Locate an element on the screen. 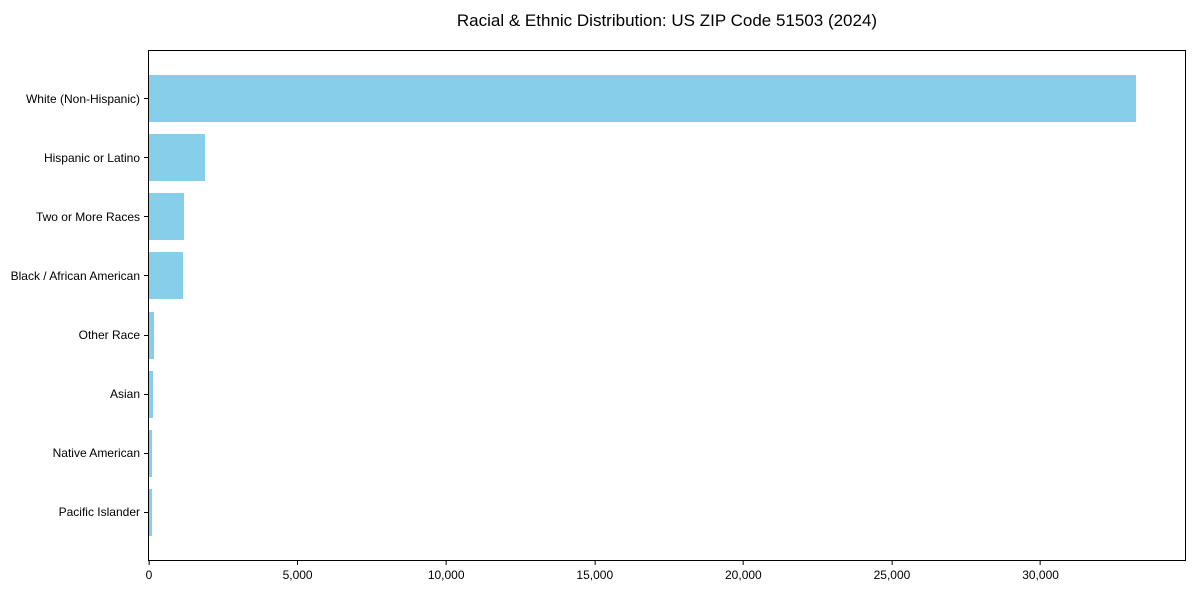 The width and height of the screenshot is (1200, 600). y-tick-label: Asian is located at coordinates (124, 394).